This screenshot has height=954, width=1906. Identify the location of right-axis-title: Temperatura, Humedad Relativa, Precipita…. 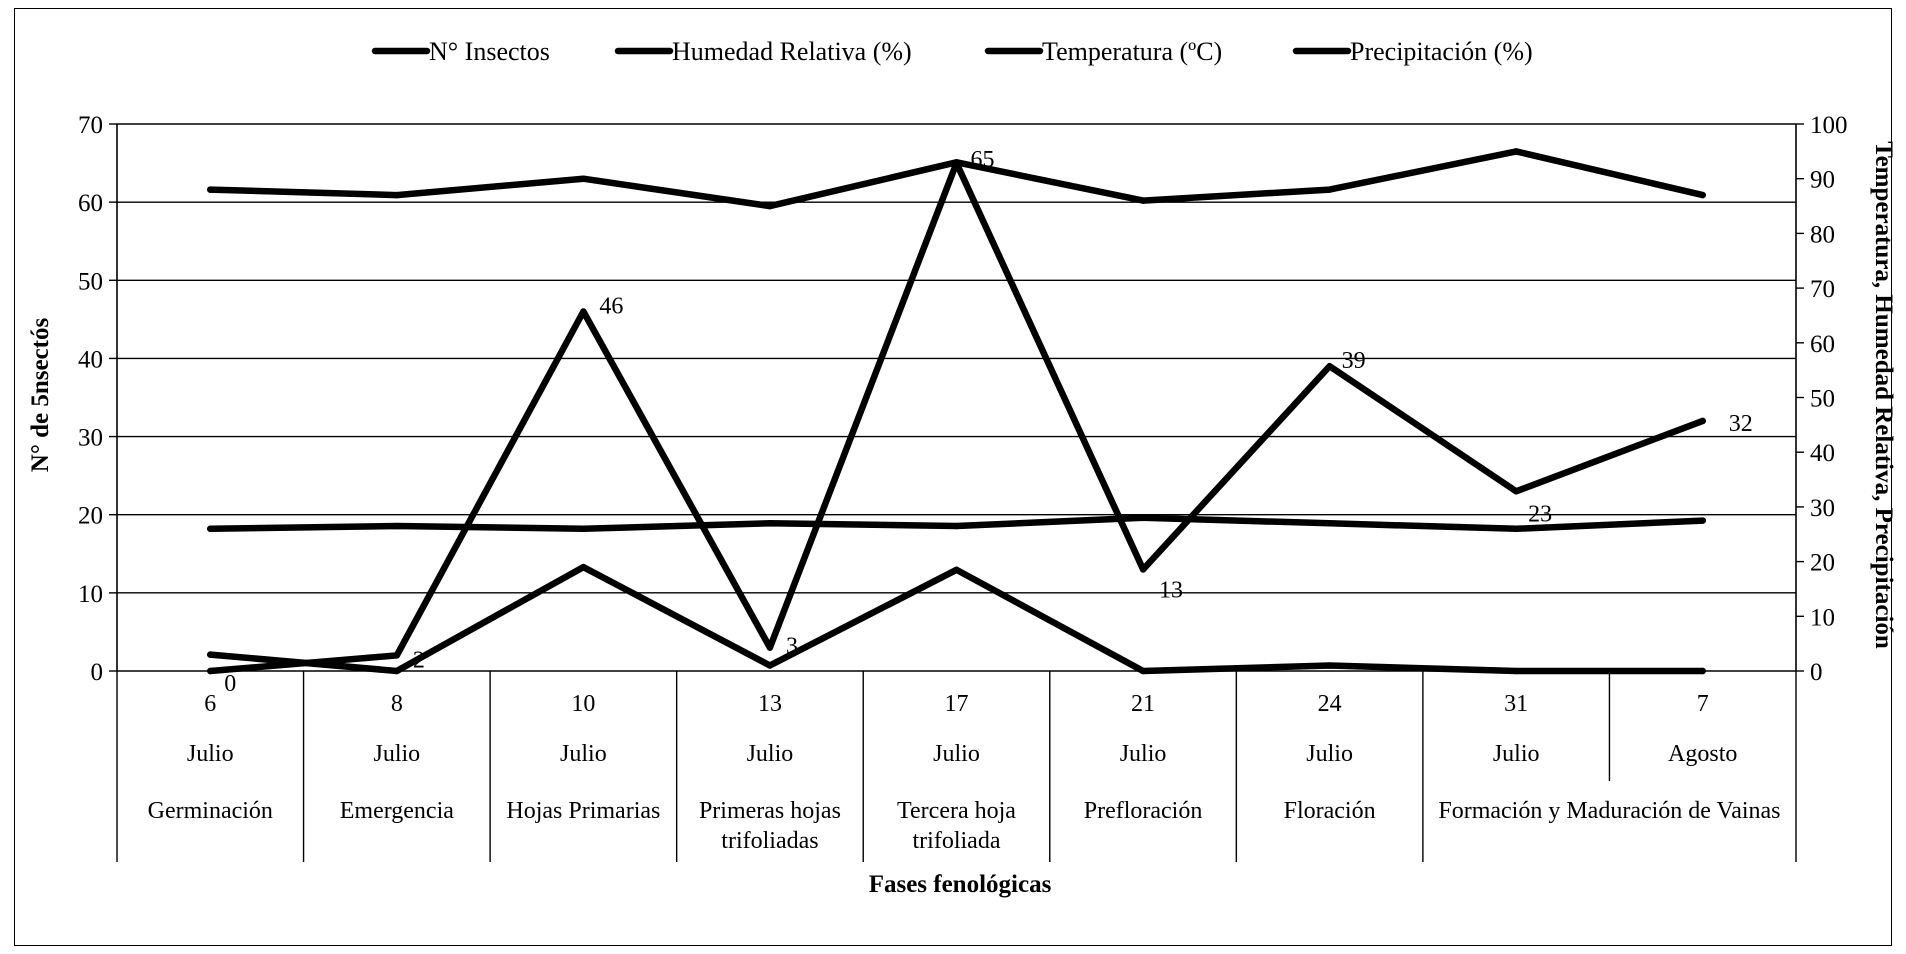
(1883, 395).